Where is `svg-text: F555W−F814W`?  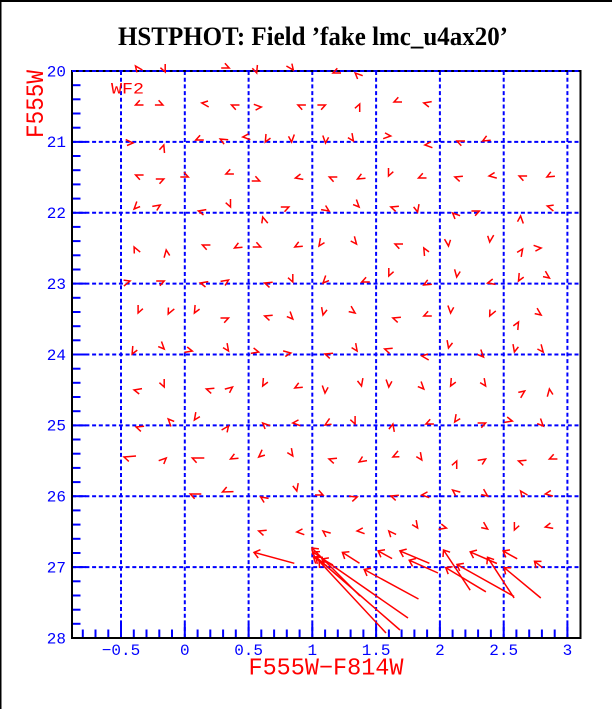
svg-text: F555W−F814W is located at coordinates (327, 669).